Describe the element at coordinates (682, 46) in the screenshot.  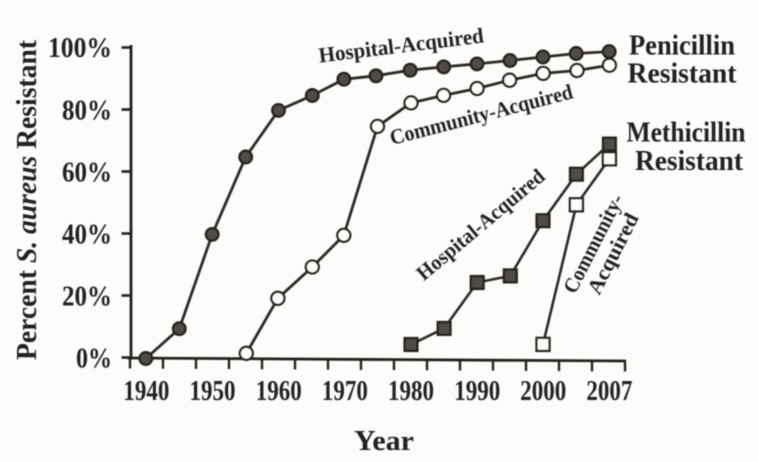
I see `svg-text: Penicillin` at that location.